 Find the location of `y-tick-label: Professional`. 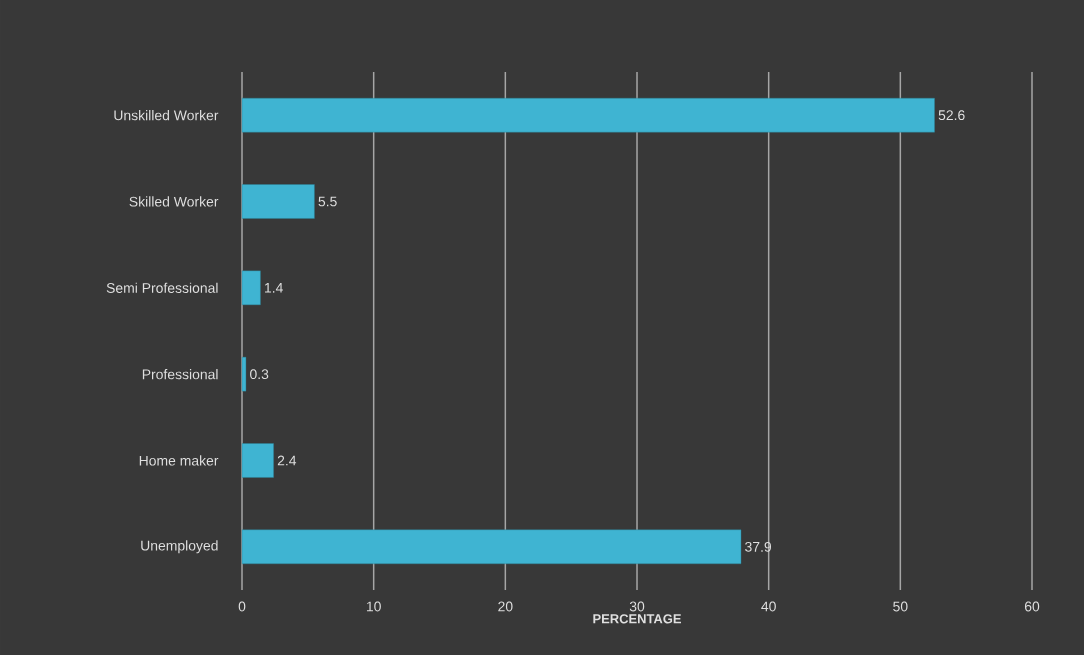

y-tick-label: Professional is located at coordinates (180, 374).